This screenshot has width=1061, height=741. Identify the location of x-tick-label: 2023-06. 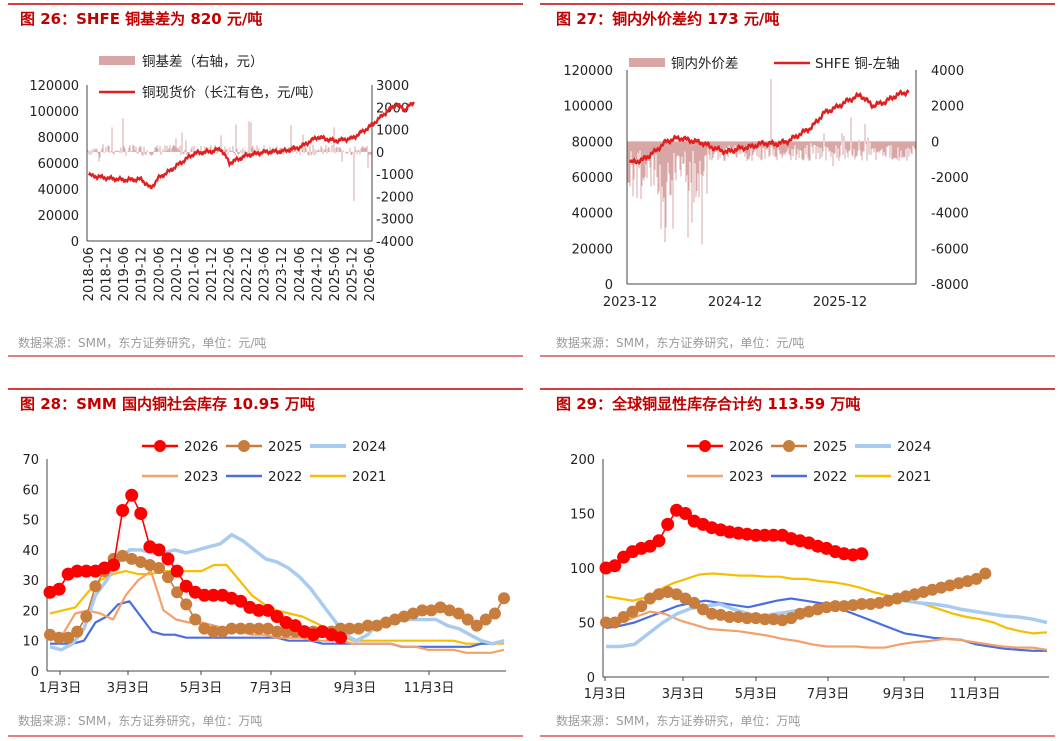
(265, 274).